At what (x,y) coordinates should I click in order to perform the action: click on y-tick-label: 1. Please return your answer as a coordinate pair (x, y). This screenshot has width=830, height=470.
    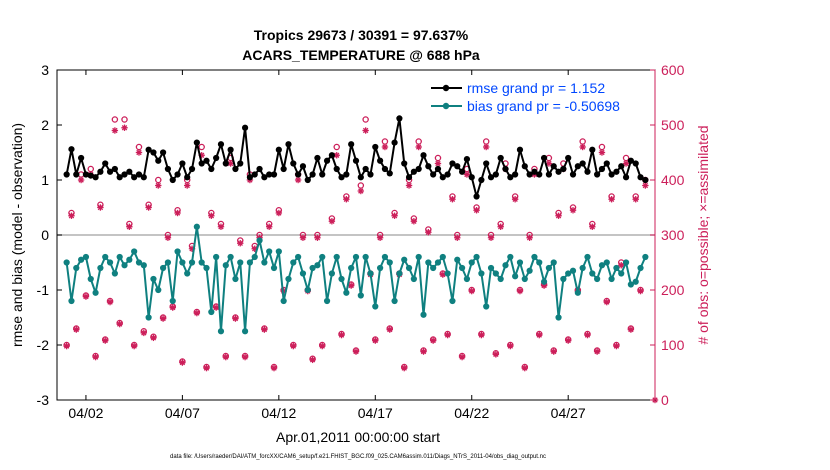
    Looking at the image, I should click on (45, 180).